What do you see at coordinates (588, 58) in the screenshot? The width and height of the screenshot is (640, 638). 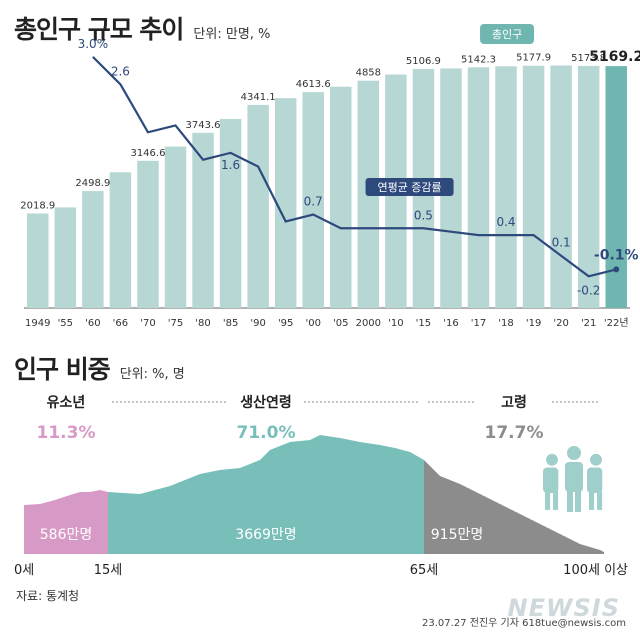 I see `bar-label-20: 5173.8` at bounding box center [588, 58].